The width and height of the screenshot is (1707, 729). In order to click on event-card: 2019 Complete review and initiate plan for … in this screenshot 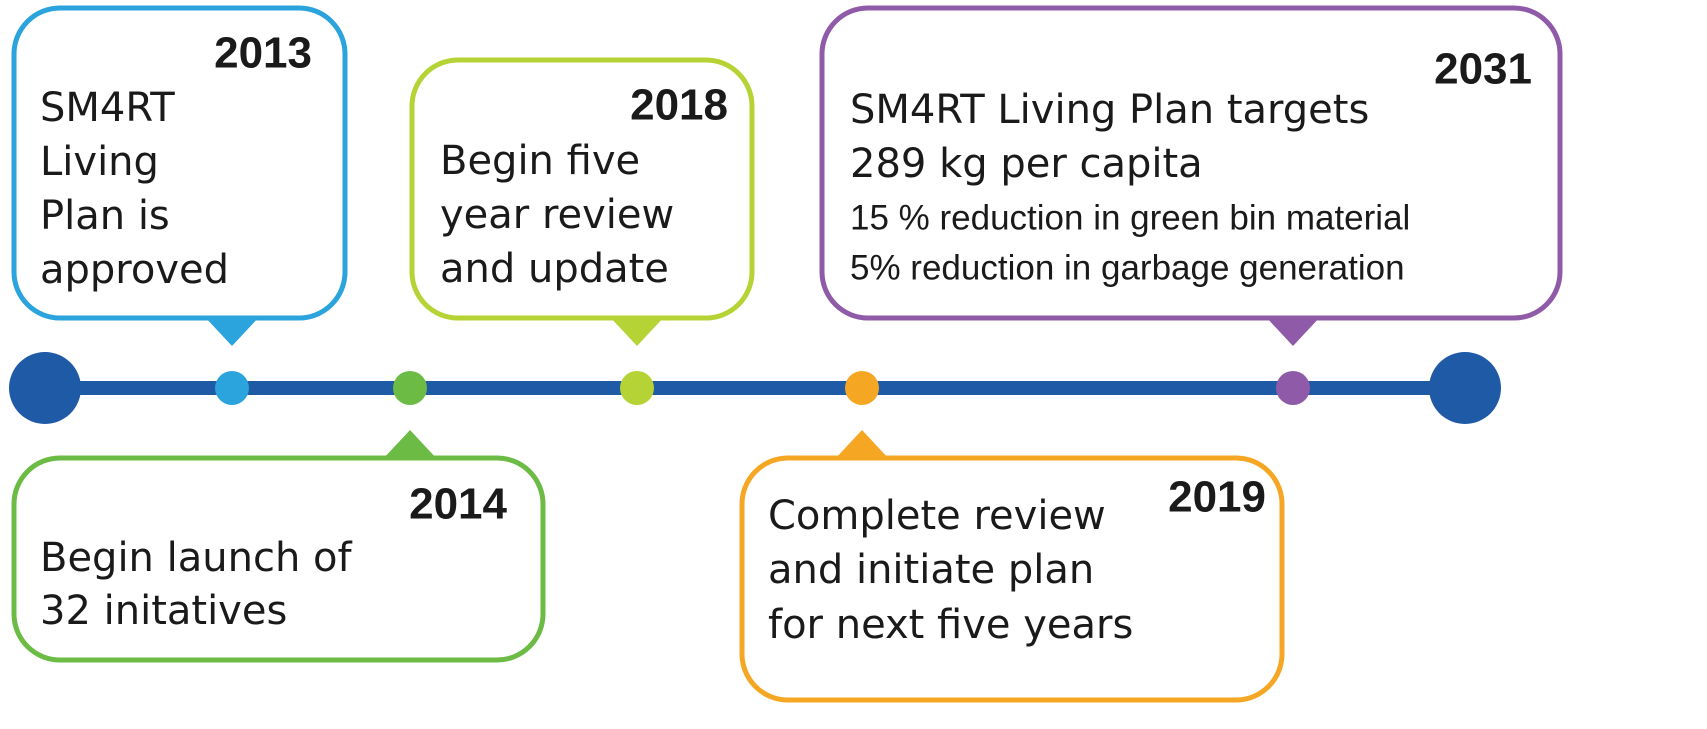, I will do `click(1012, 566)`.